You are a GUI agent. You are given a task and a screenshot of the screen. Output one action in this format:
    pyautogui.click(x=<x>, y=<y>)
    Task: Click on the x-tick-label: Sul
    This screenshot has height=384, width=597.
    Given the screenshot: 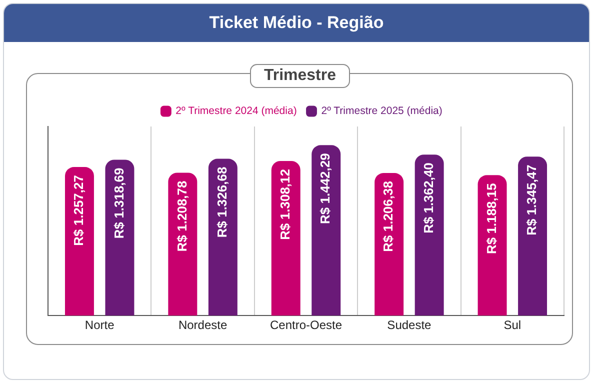 What is the action you would take?
    pyautogui.click(x=513, y=325)
    